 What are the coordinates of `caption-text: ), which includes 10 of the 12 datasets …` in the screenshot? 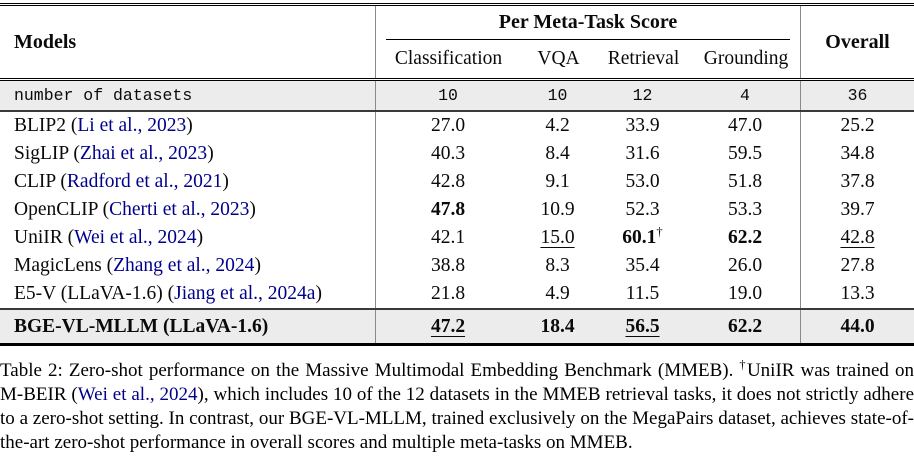 It's located at (457, 418).